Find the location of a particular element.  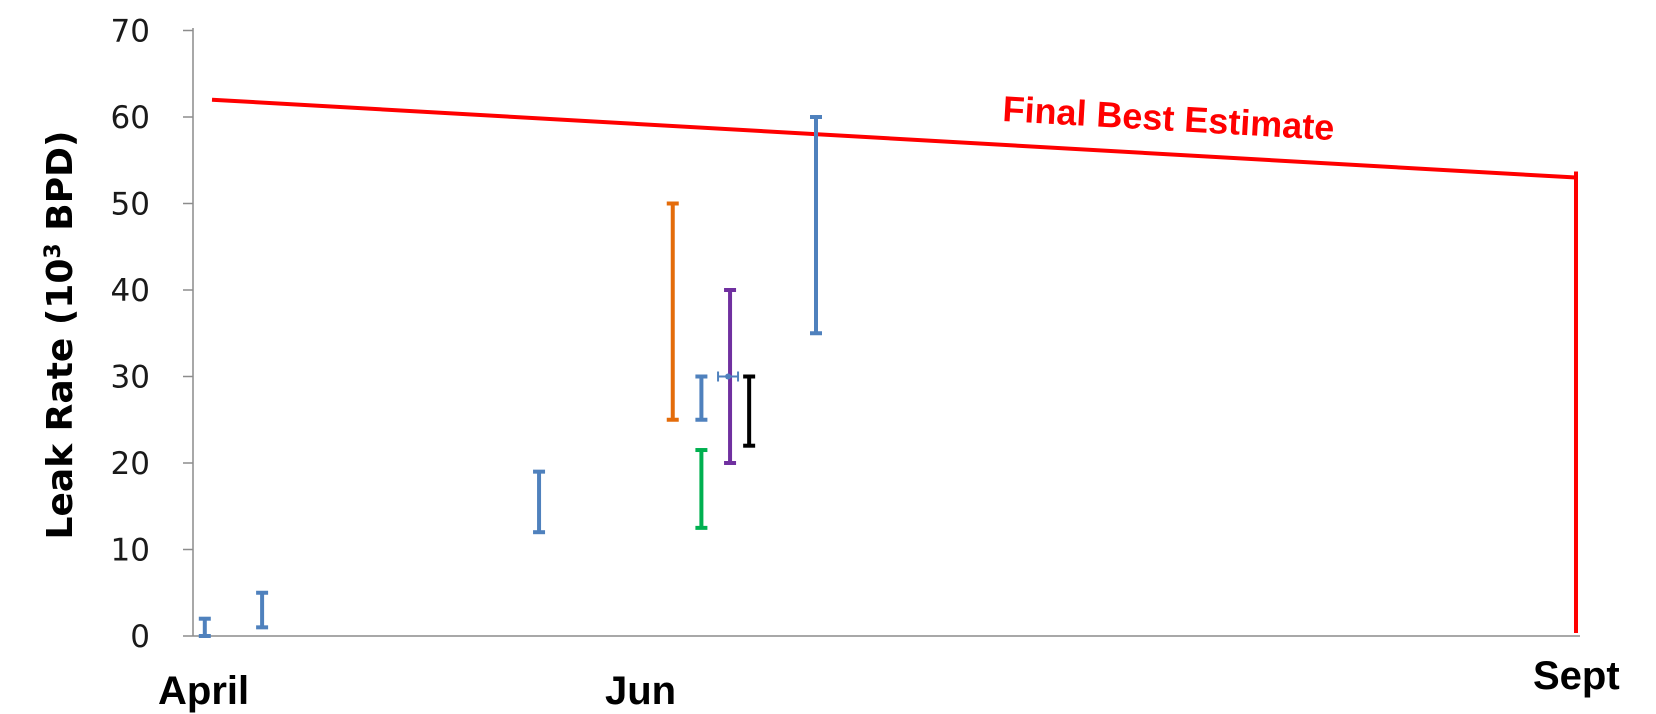

y-axis-title: Leak Rate (103 BPD) is located at coordinates (60, 335).